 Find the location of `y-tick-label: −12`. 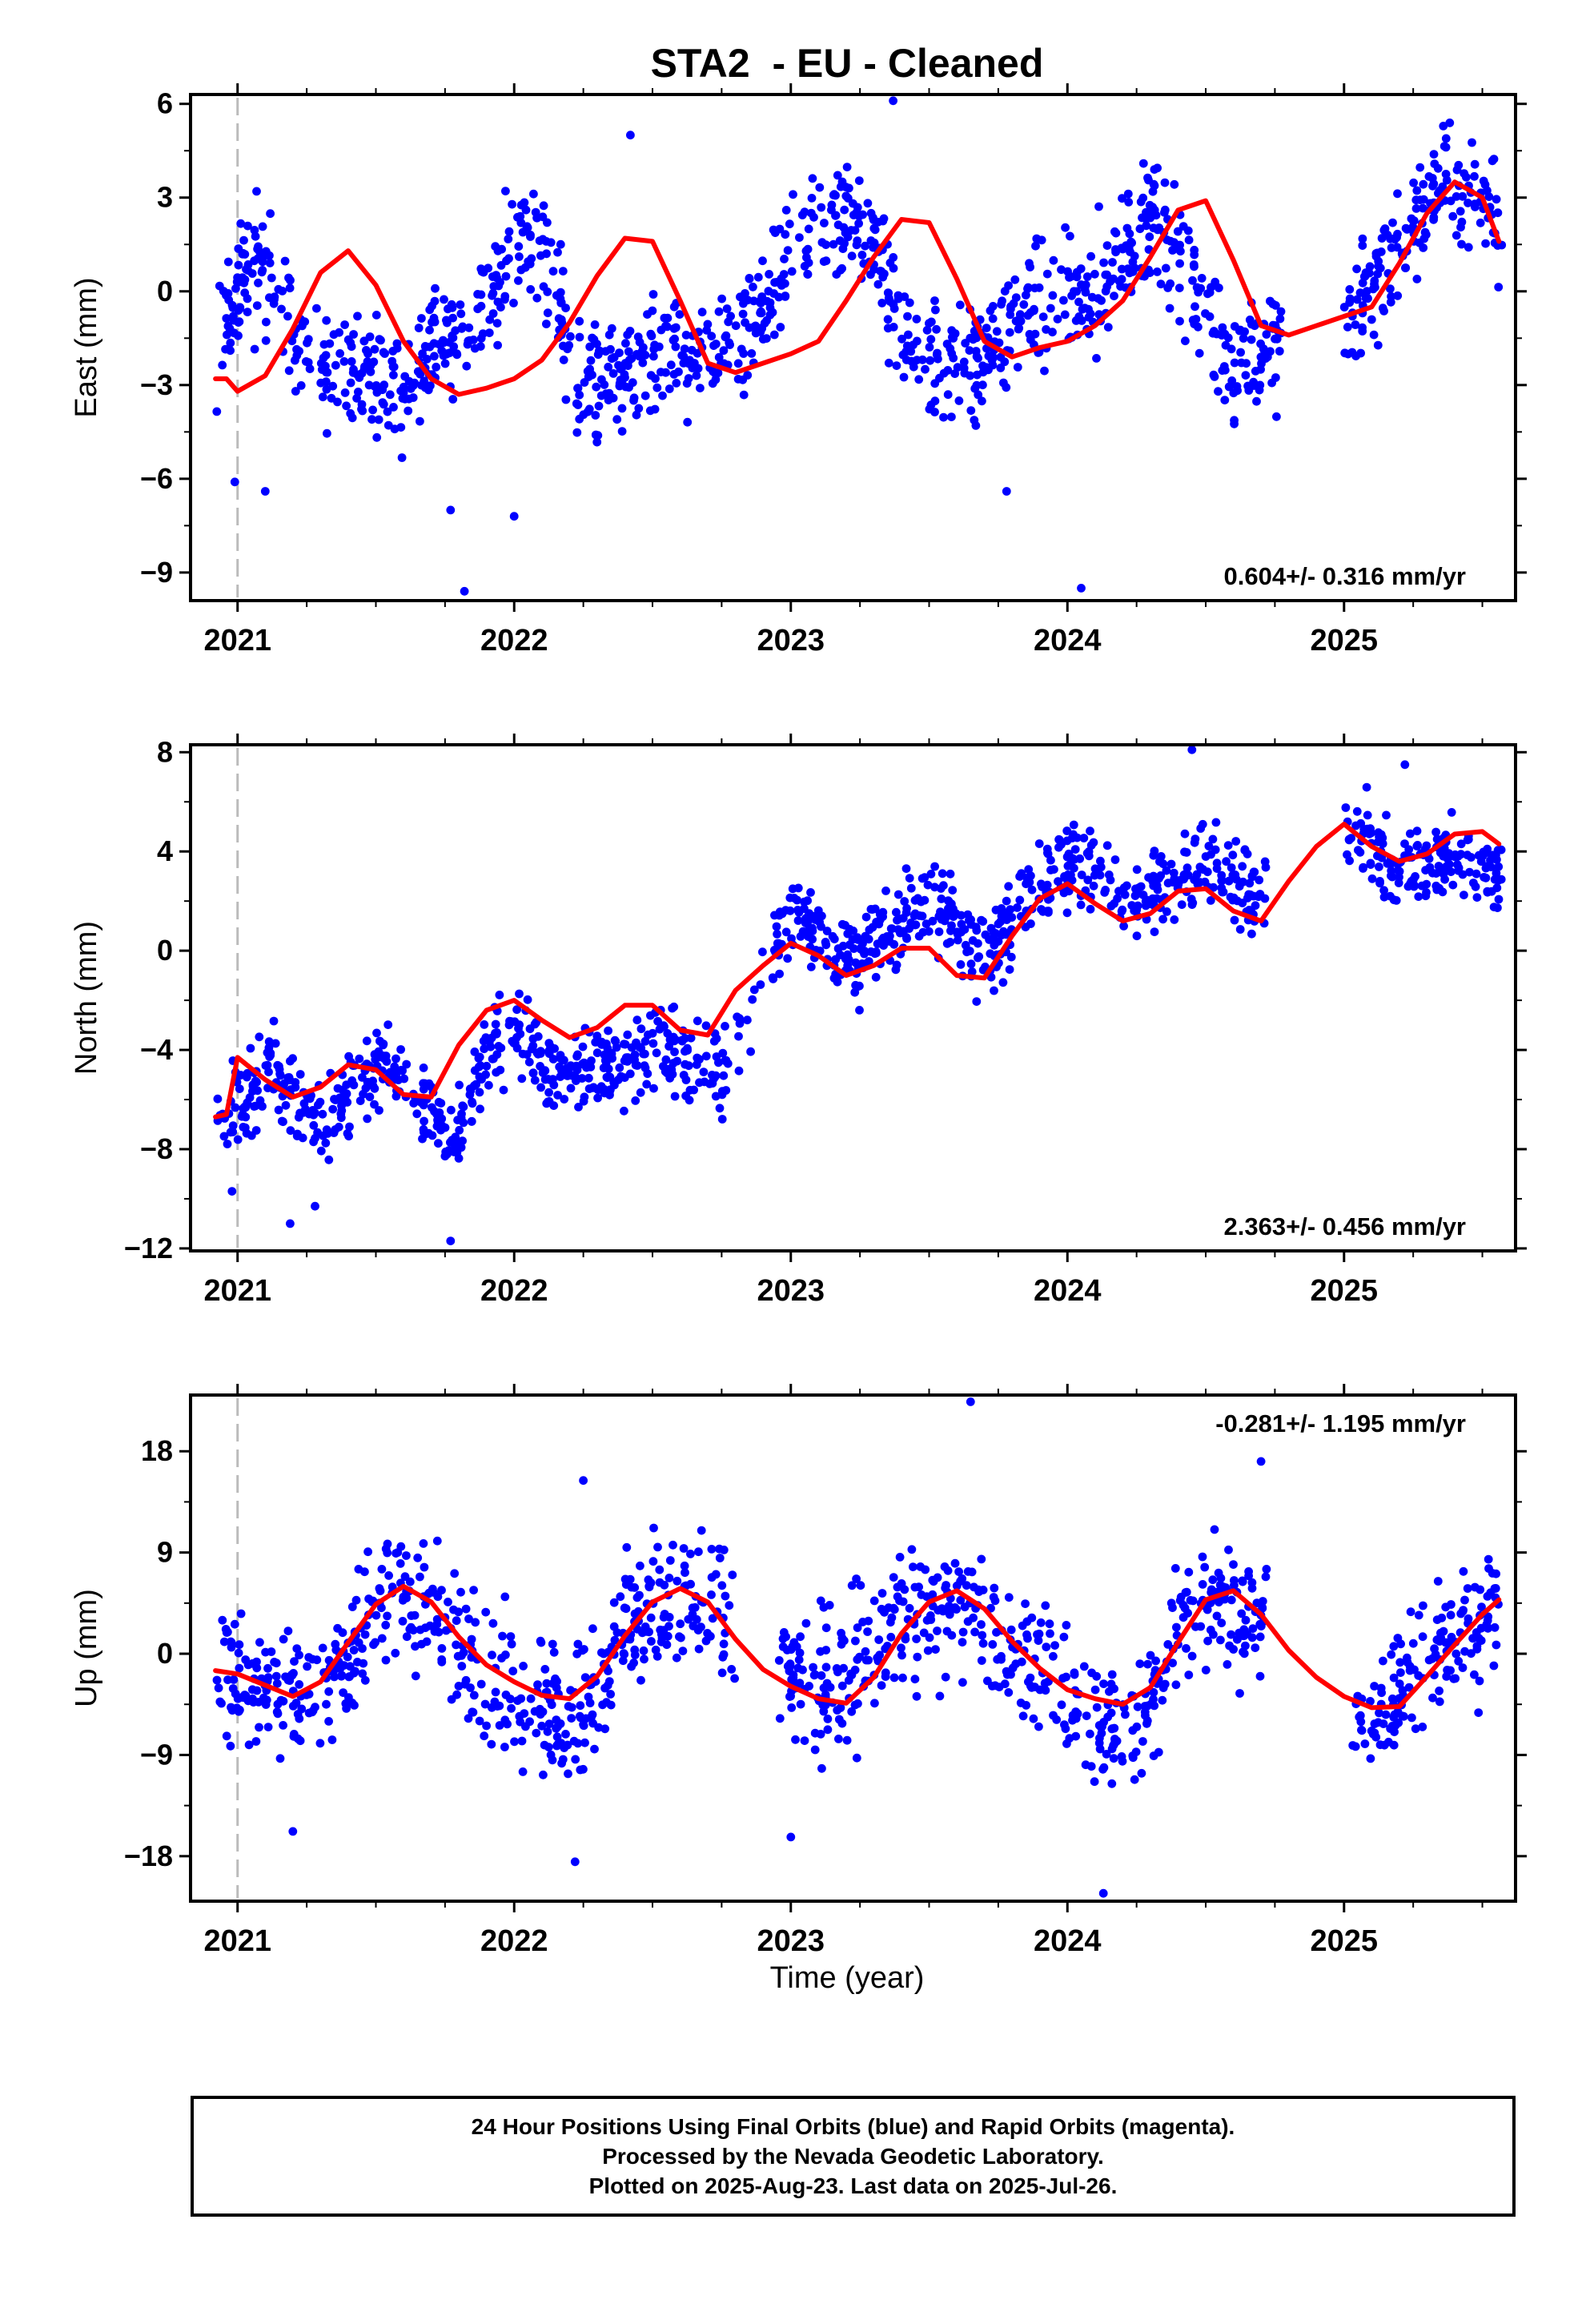

y-tick-label: −12 is located at coordinates (148, 1248).